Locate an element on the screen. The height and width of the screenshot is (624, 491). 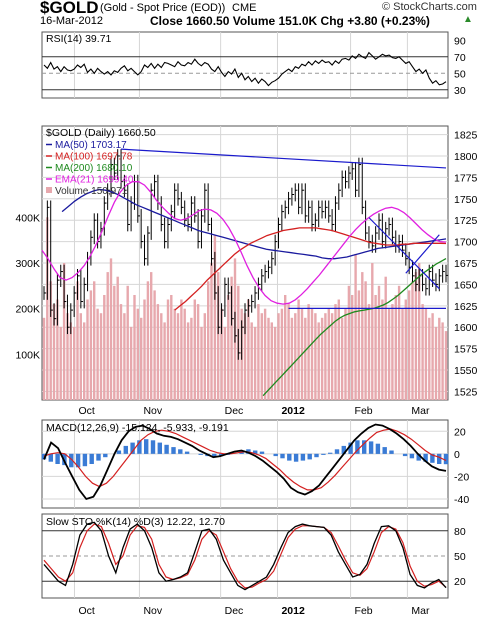
stochastic-tick-label: 80 is located at coordinates (460, 532).